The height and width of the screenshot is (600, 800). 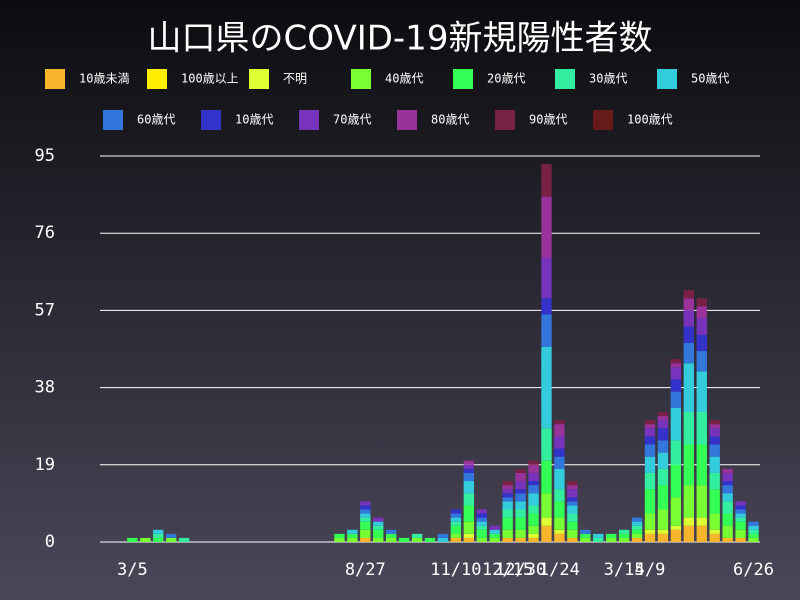 What do you see at coordinates (295, 79) in the screenshot?
I see `legend-label: 不明` at bounding box center [295, 79].